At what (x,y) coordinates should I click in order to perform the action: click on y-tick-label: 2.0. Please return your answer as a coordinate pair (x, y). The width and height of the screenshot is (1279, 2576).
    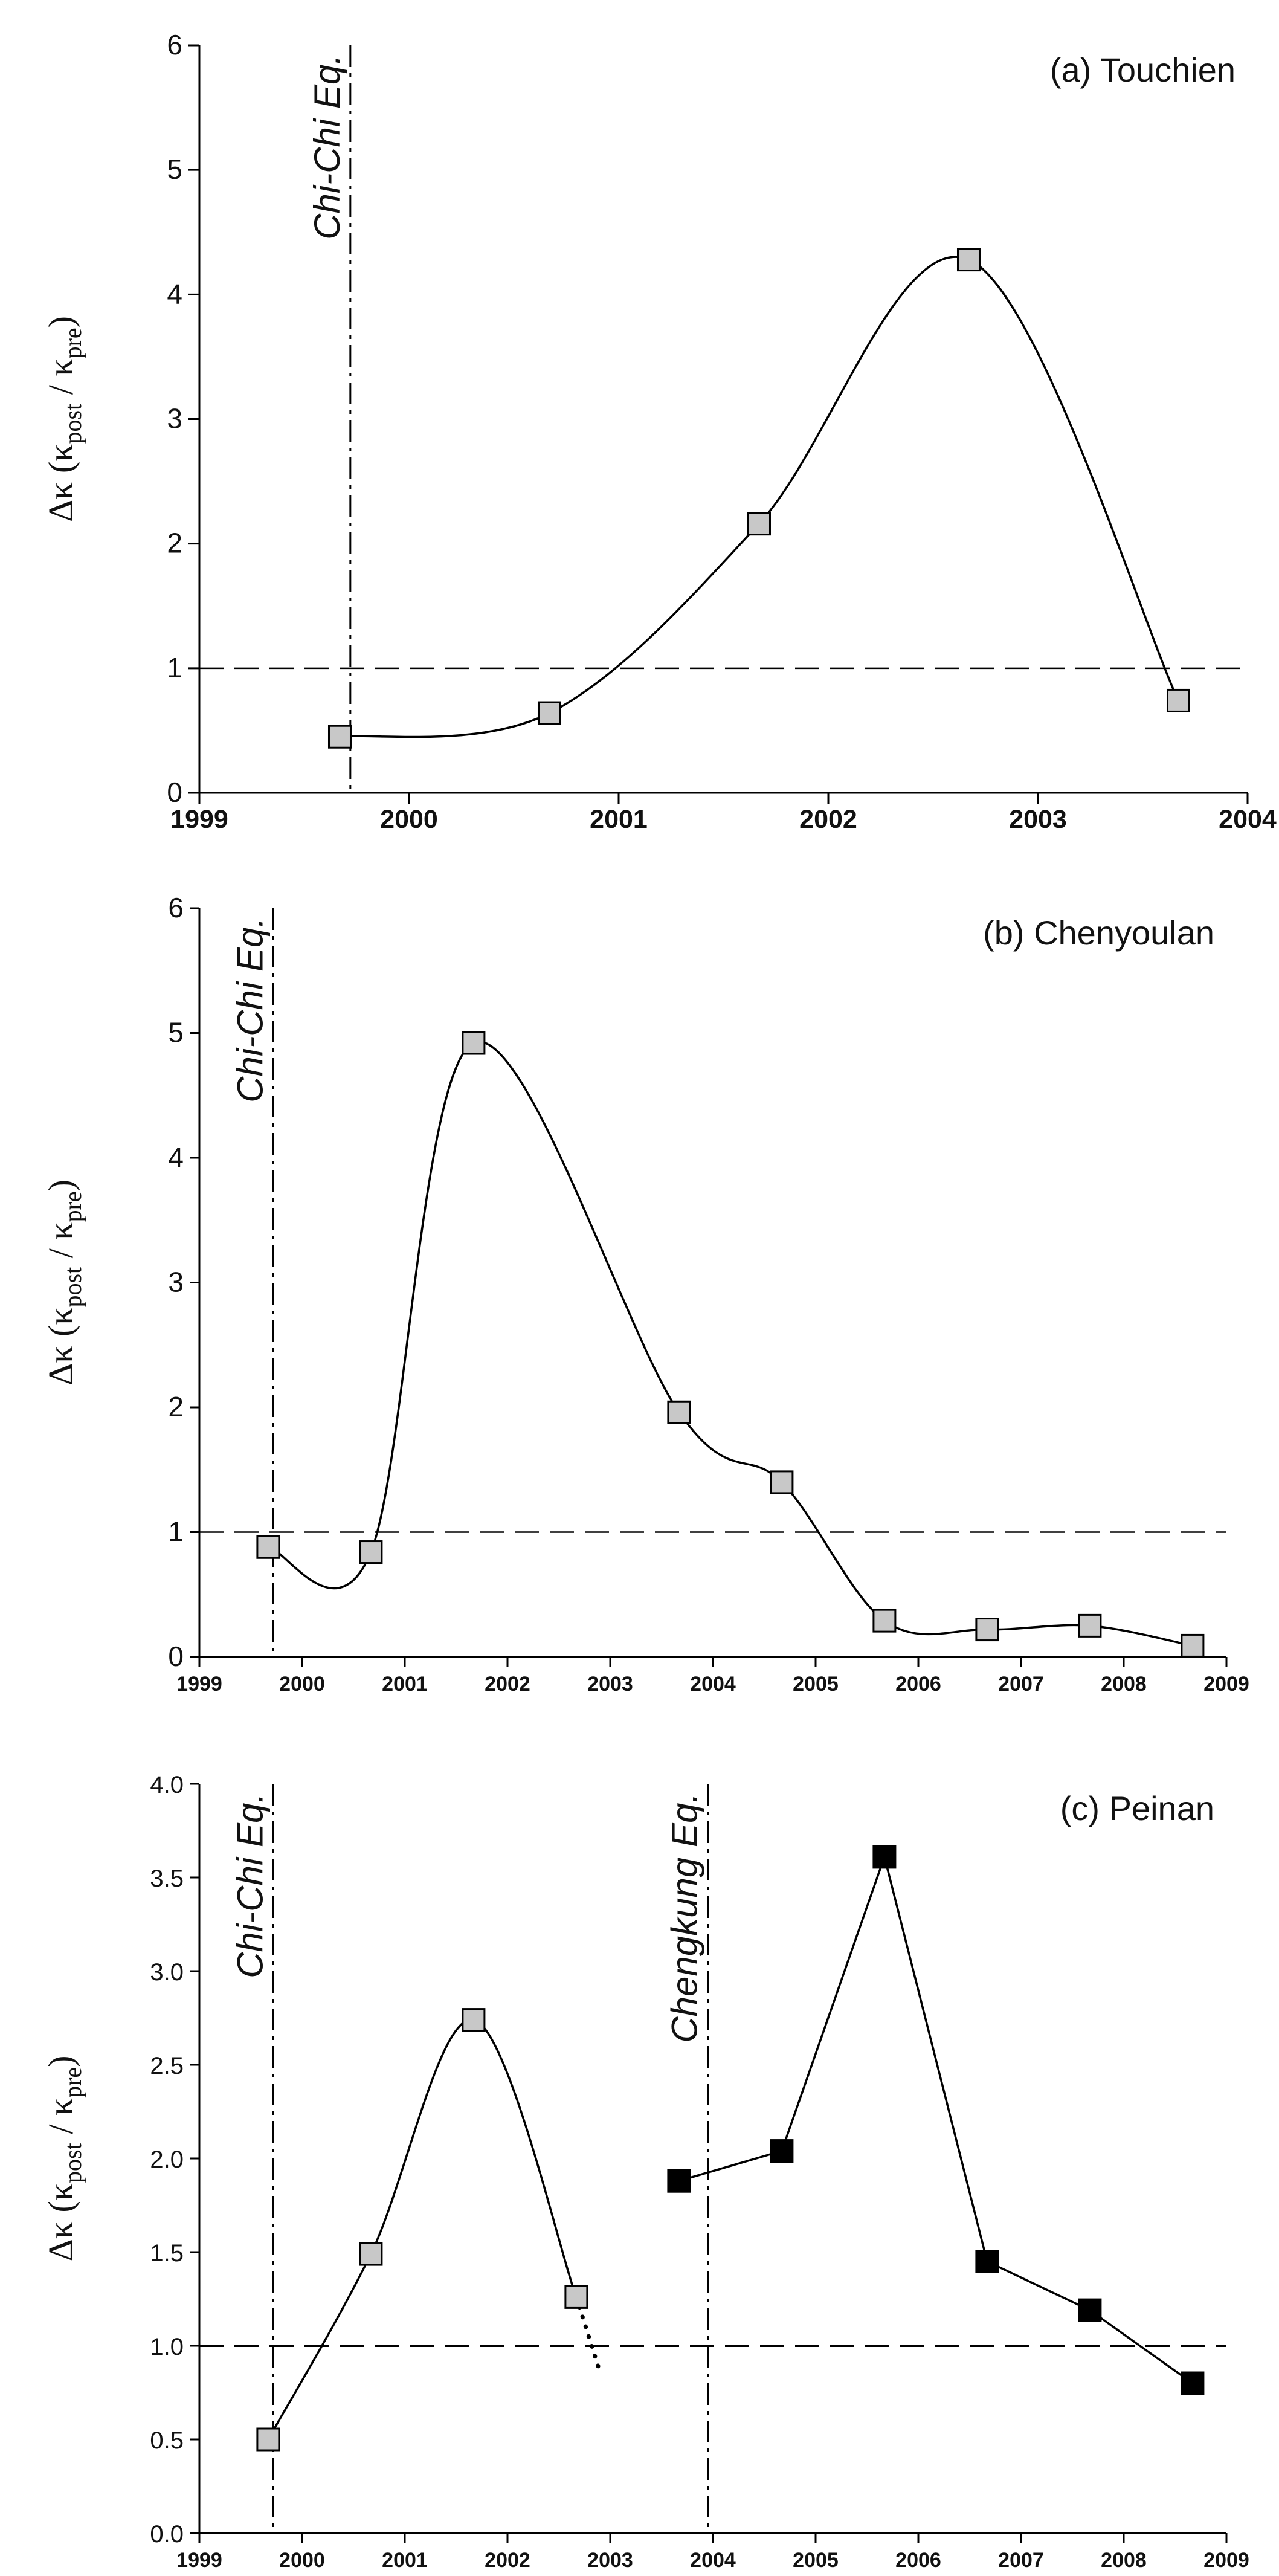
    Looking at the image, I should click on (167, 2159).